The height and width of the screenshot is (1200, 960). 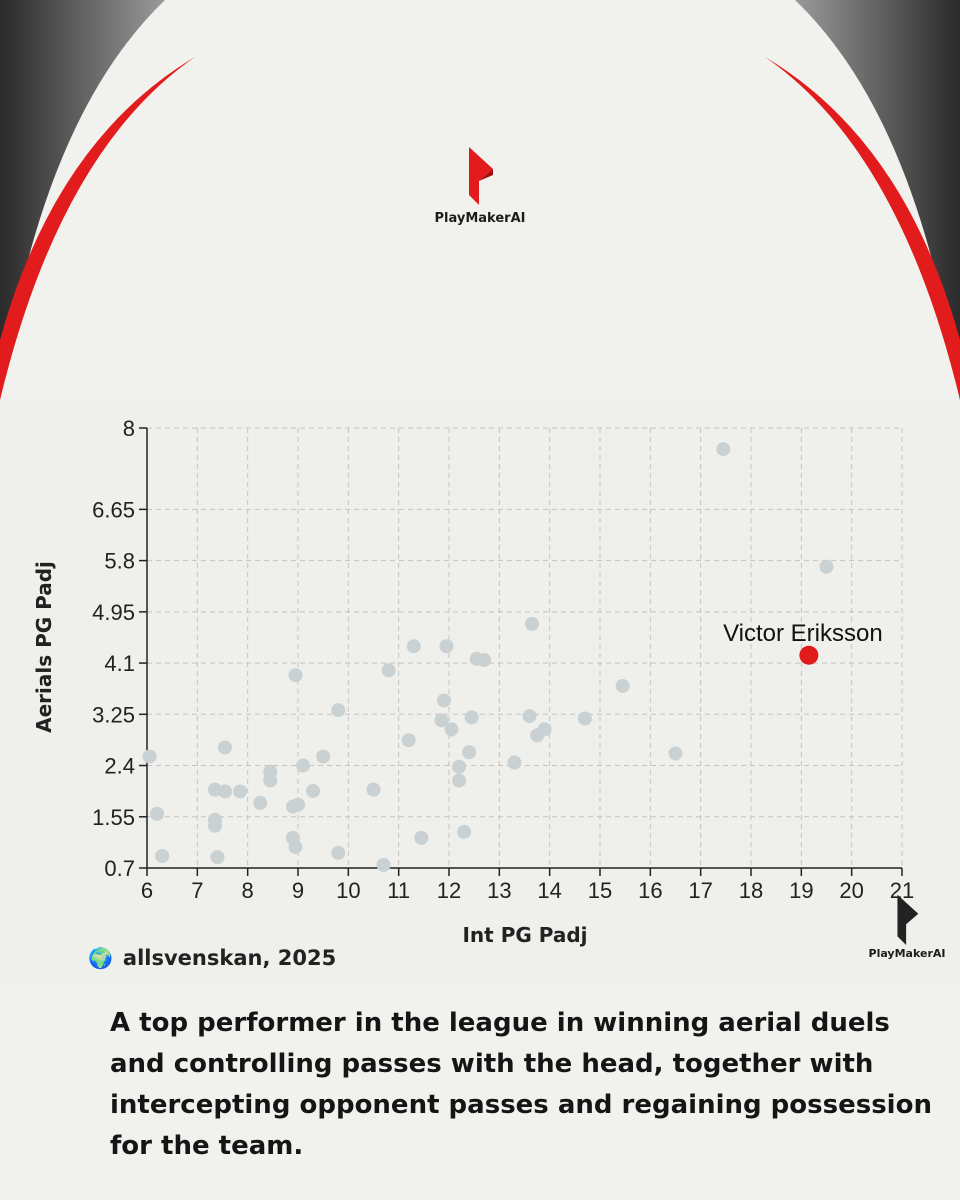 What do you see at coordinates (113, 509) in the screenshot?
I see `y-tick-label: 6.65` at bounding box center [113, 509].